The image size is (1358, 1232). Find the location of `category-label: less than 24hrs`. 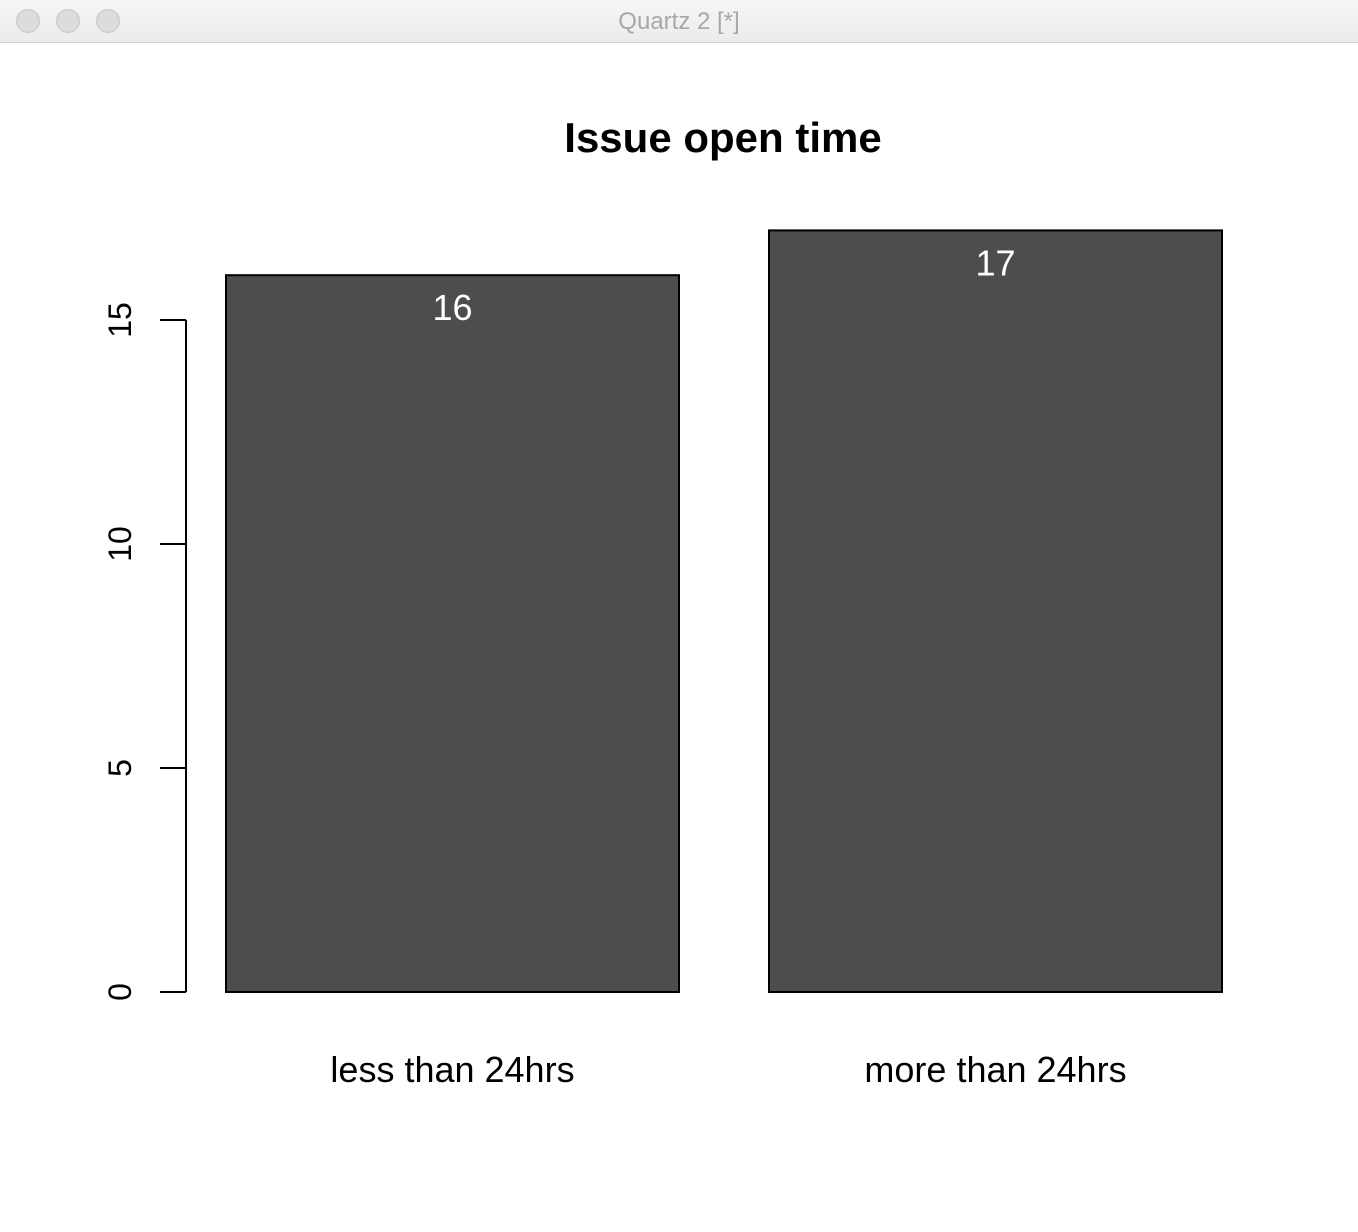

category-label: less than 24hrs is located at coordinates (452, 1069).